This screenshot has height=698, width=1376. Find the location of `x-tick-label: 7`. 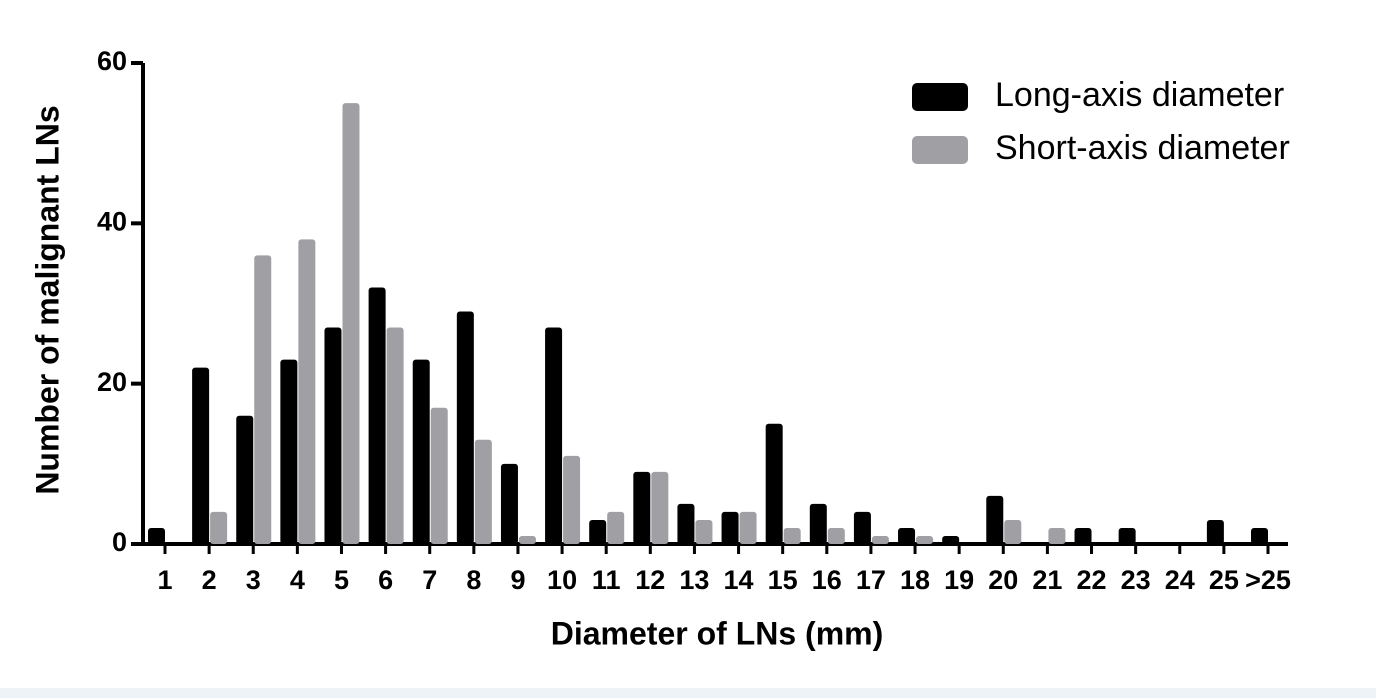

x-tick-label: 7 is located at coordinates (429, 580).